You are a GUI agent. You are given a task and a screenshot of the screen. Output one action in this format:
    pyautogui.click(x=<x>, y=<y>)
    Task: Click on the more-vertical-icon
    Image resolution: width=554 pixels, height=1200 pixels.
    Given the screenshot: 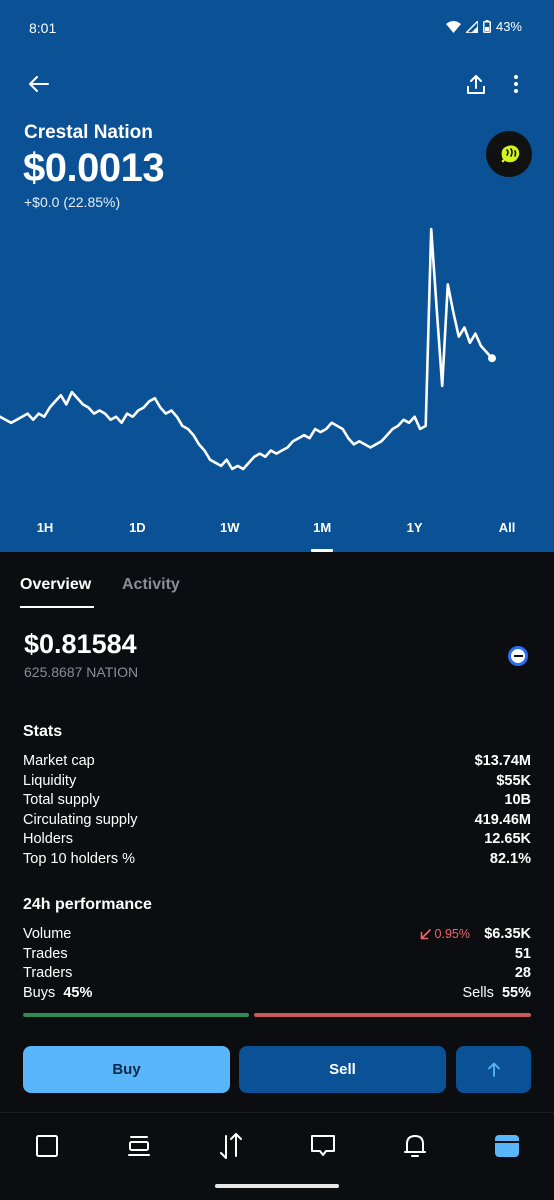 What is the action you would take?
    pyautogui.click(x=516, y=84)
    